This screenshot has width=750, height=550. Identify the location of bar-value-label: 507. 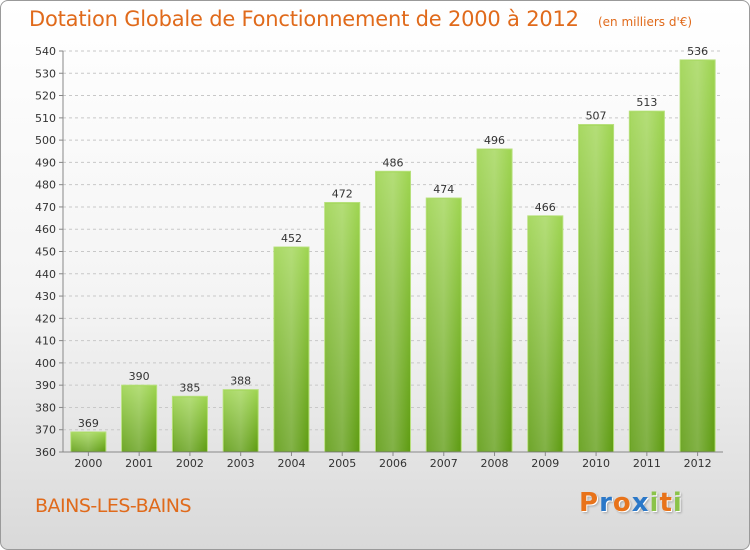
(596, 116).